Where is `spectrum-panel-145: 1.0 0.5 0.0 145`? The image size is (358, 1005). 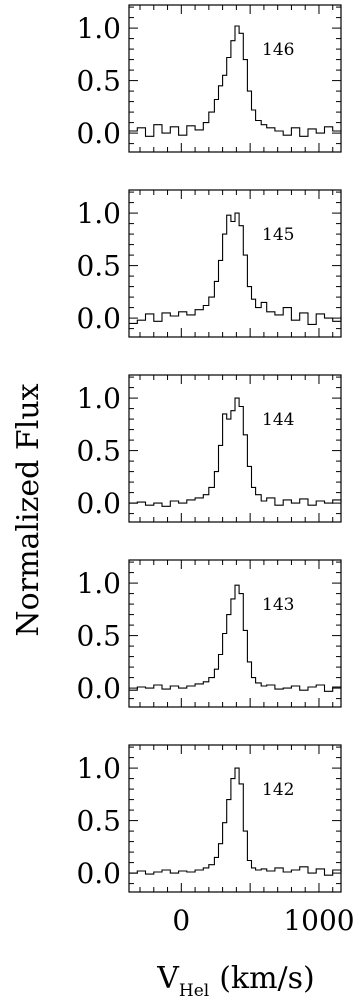
spectrum-panel-145: 1.0 0.5 0.0 145 is located at coordinates (209, 263).